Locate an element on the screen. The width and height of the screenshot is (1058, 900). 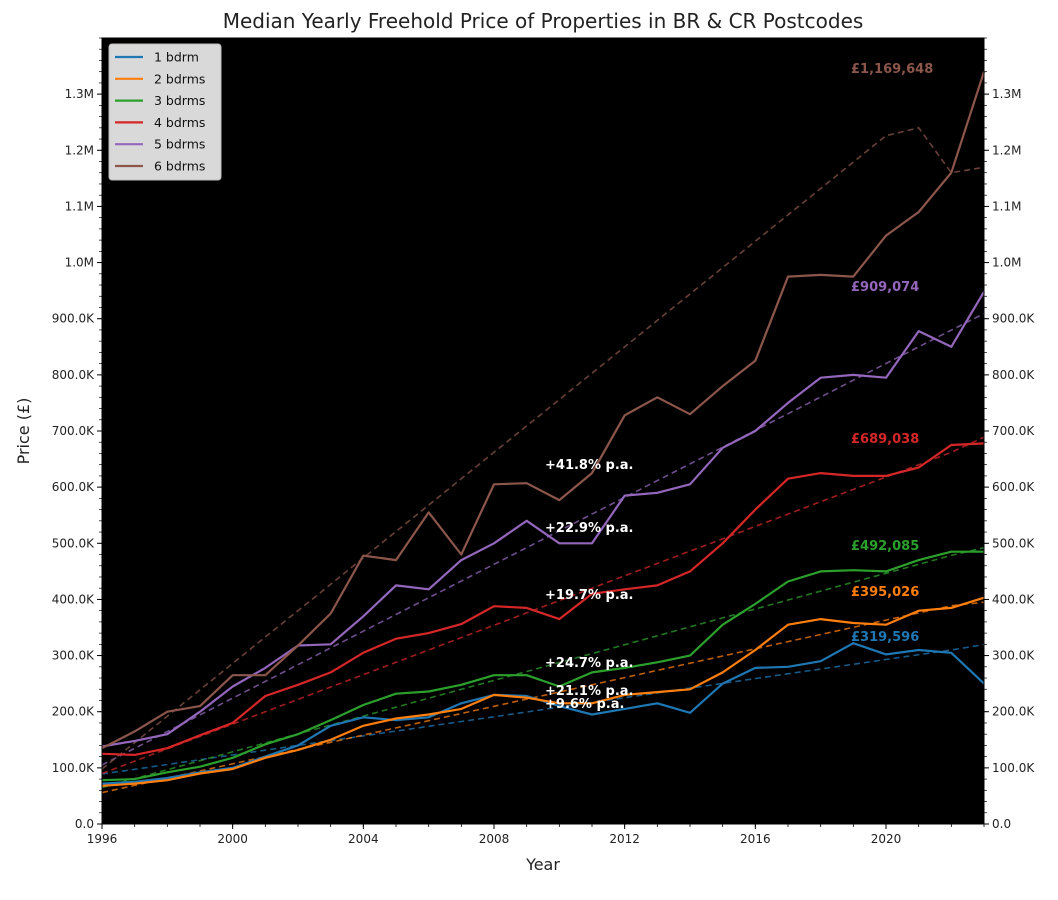
x-tick-label: 2008 is located at coordinates (494, 839).